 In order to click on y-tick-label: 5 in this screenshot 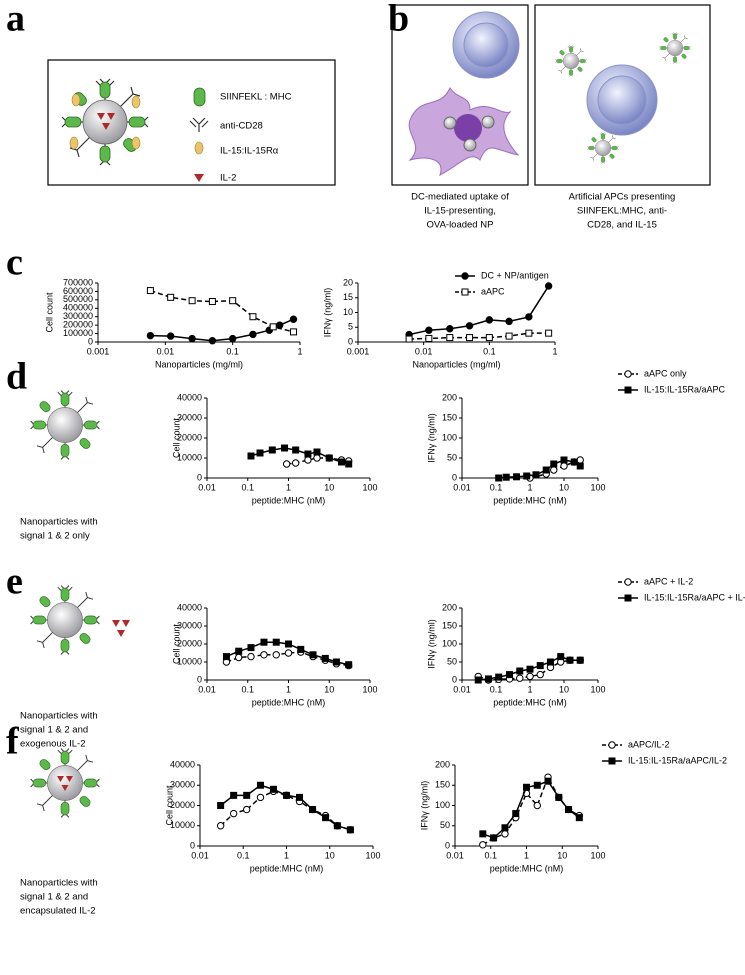, I will do `click(350, 327)`.